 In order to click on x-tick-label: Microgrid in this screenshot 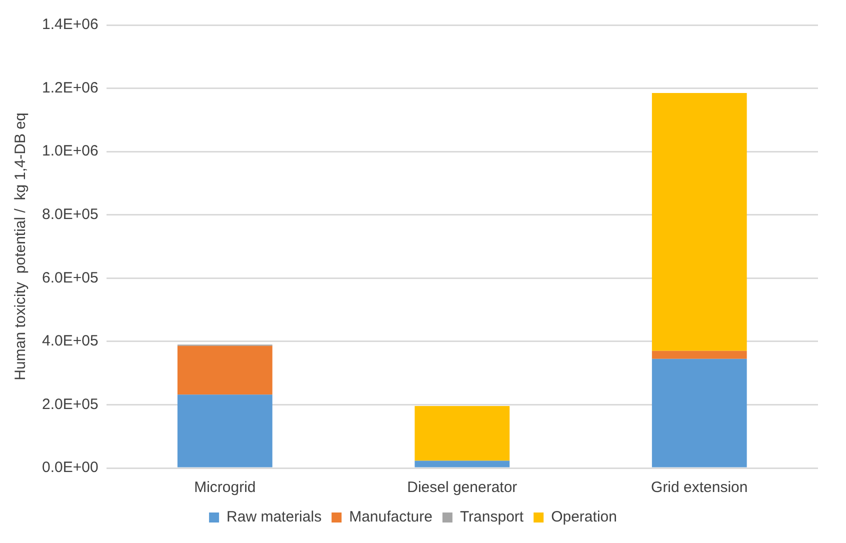, I will do `click(225, 487)`.